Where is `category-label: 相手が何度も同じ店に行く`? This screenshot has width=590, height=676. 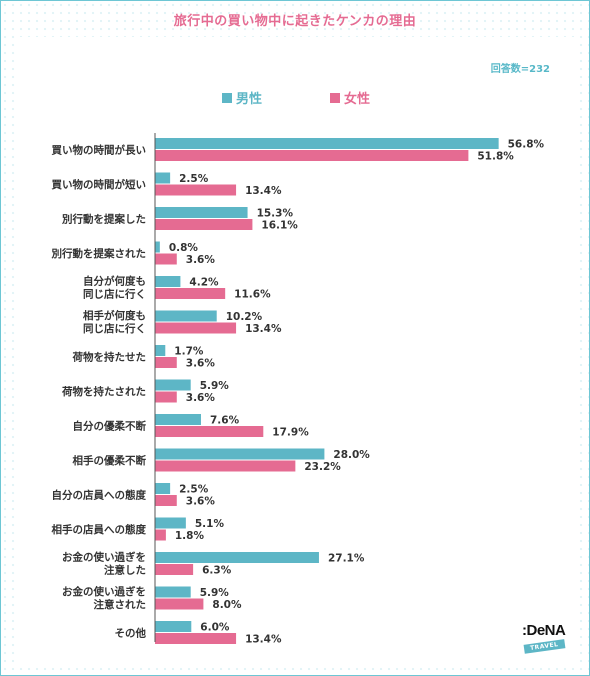
category-label: 相手が何度も同じ店に行く is located at coordinates (114, 322).